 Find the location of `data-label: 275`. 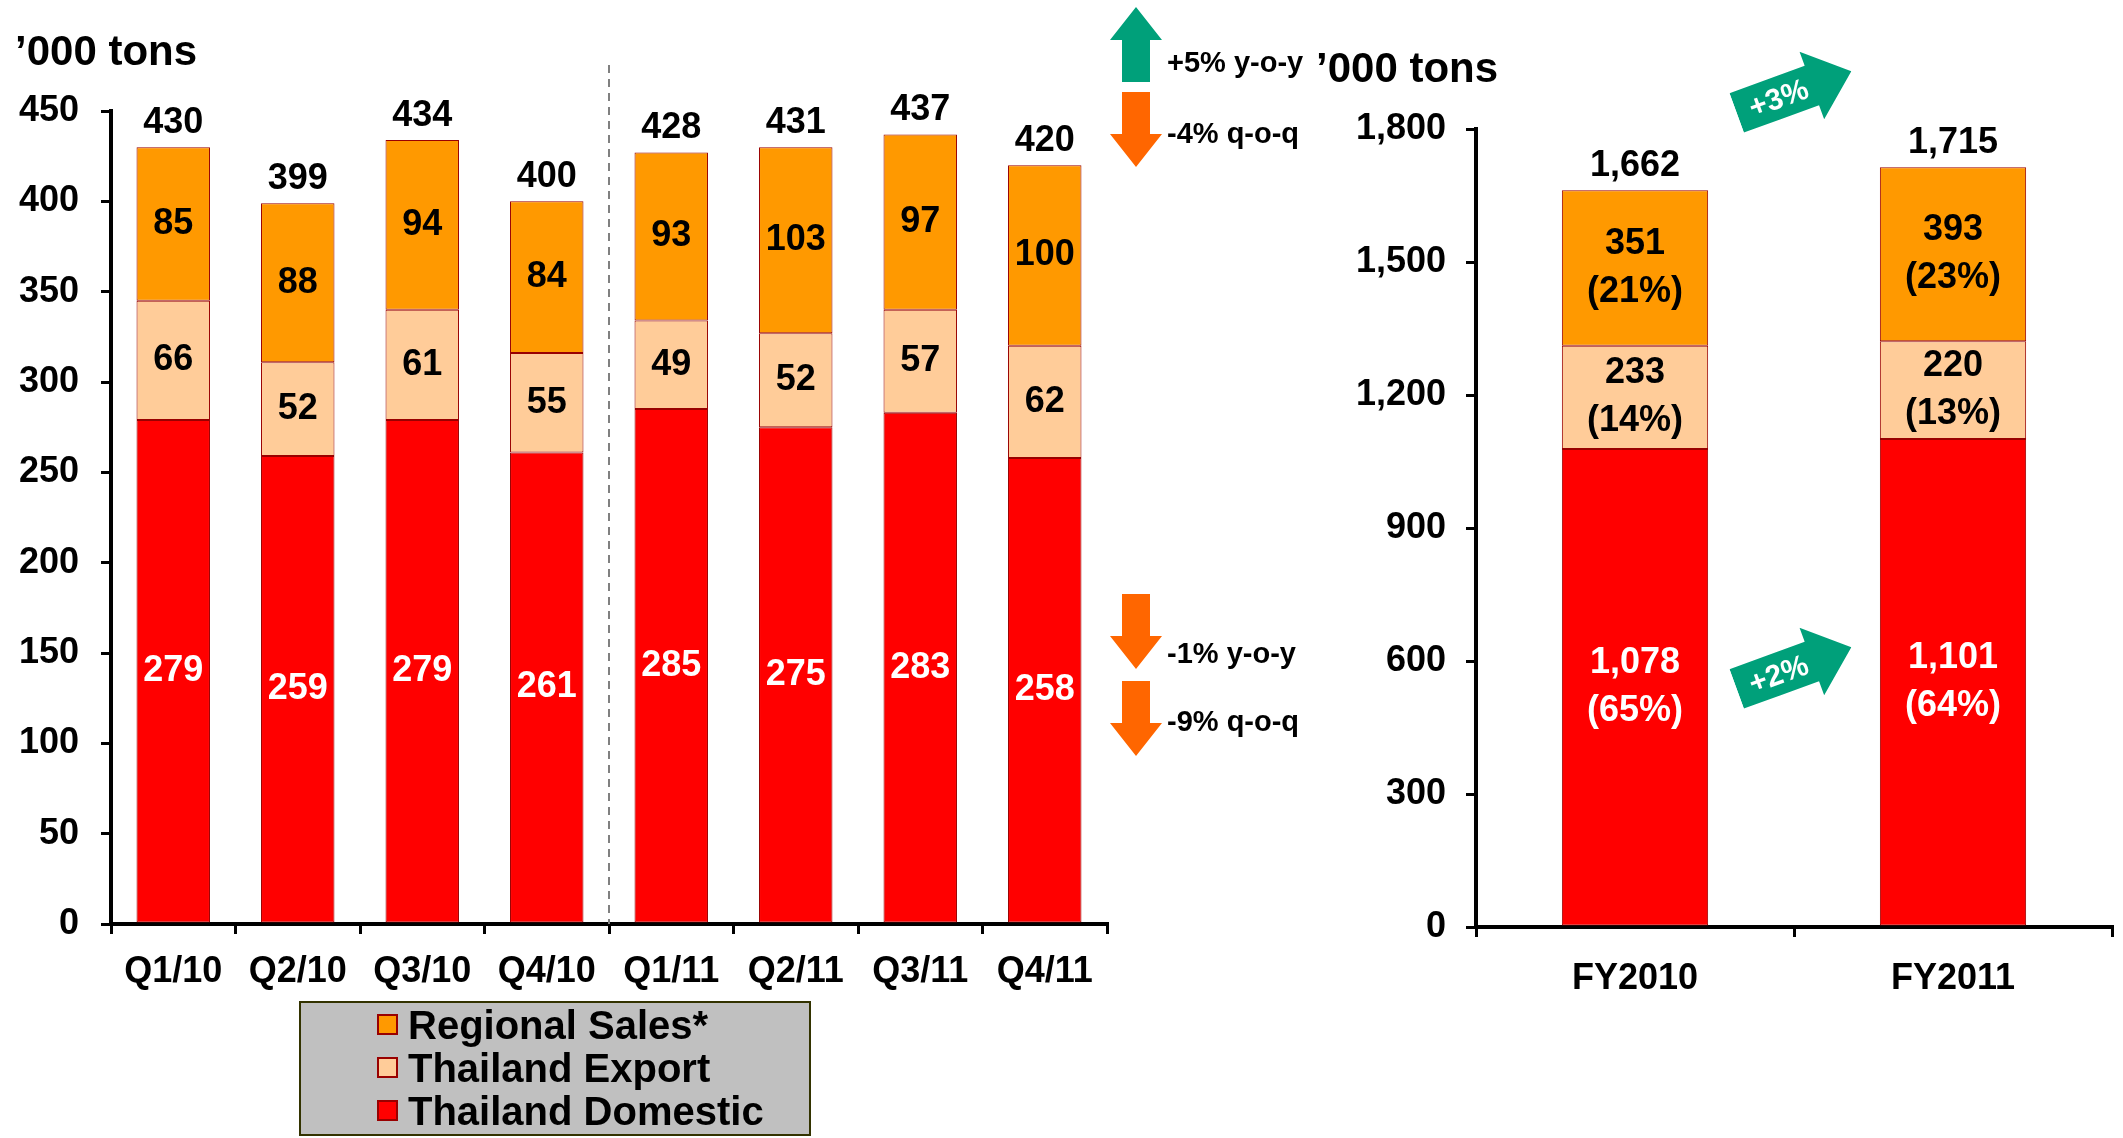

data-label: 275 is located at coordinates (795, 672).